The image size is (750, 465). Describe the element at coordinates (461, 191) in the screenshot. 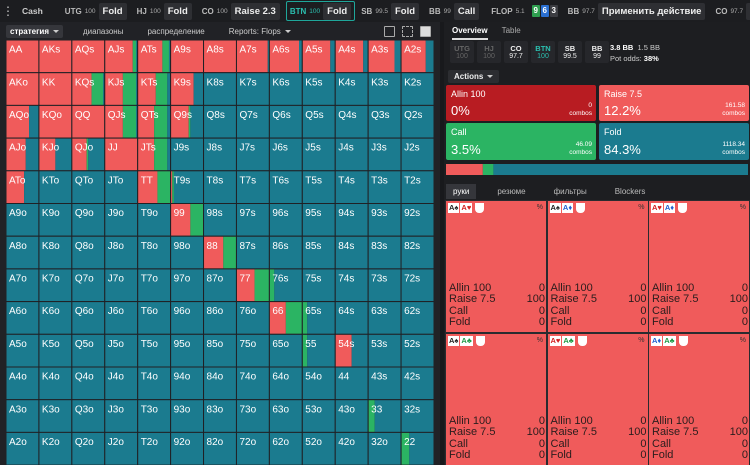

I see `tab: руки` at that location.